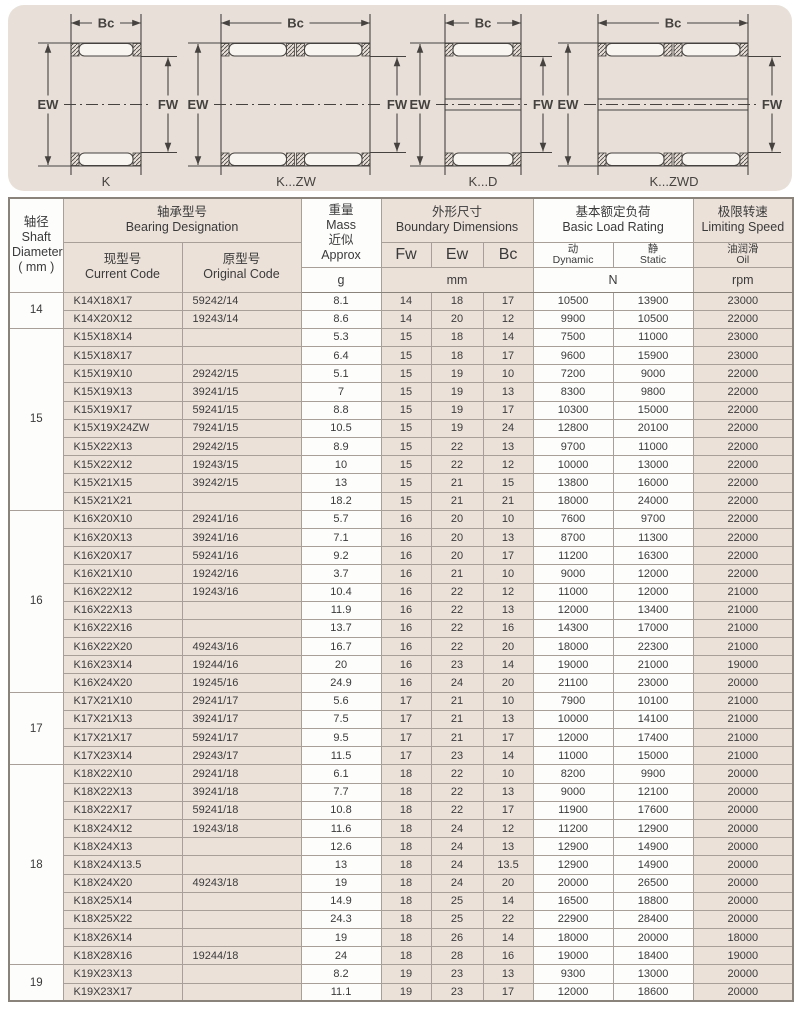 The width and height of the screenshot is (800, 1031). What do you see at coordinates (341, 647) in the screenshot?
I see `mass-cell: 16.7` at bounding box center [341, 647].